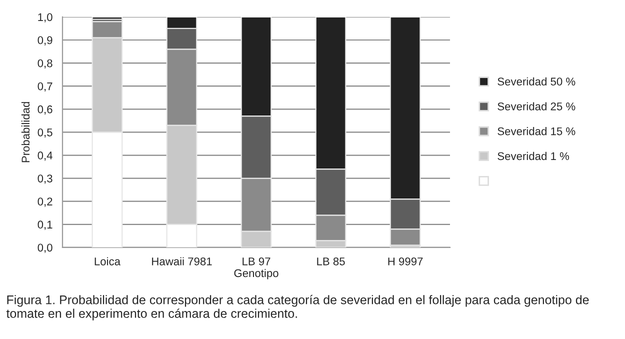  I want to click on x-tick-label: Loica, so click(107, 261).